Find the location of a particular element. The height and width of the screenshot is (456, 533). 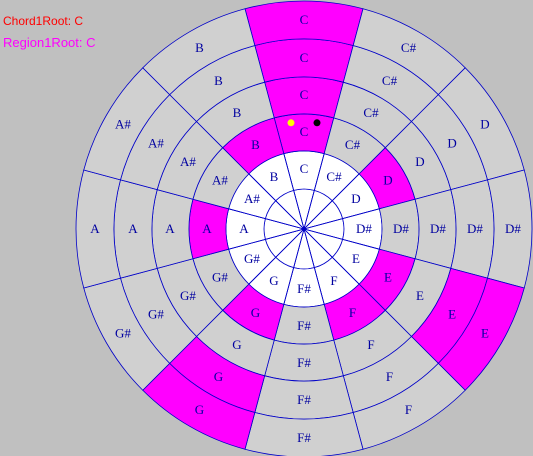

wheel-markers is located at coordinates (304, 123).